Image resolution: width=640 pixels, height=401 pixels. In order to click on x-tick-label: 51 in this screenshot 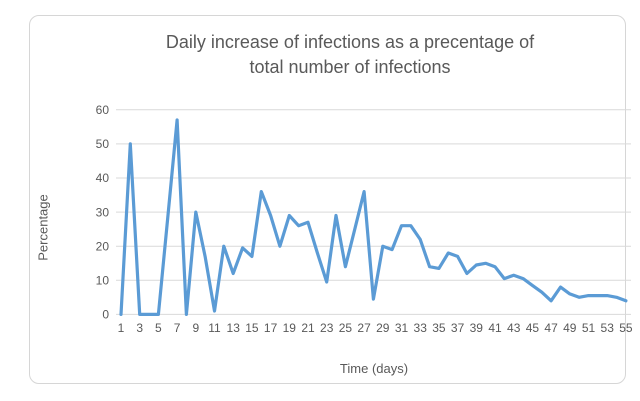, I will do `click(589, 328)`.